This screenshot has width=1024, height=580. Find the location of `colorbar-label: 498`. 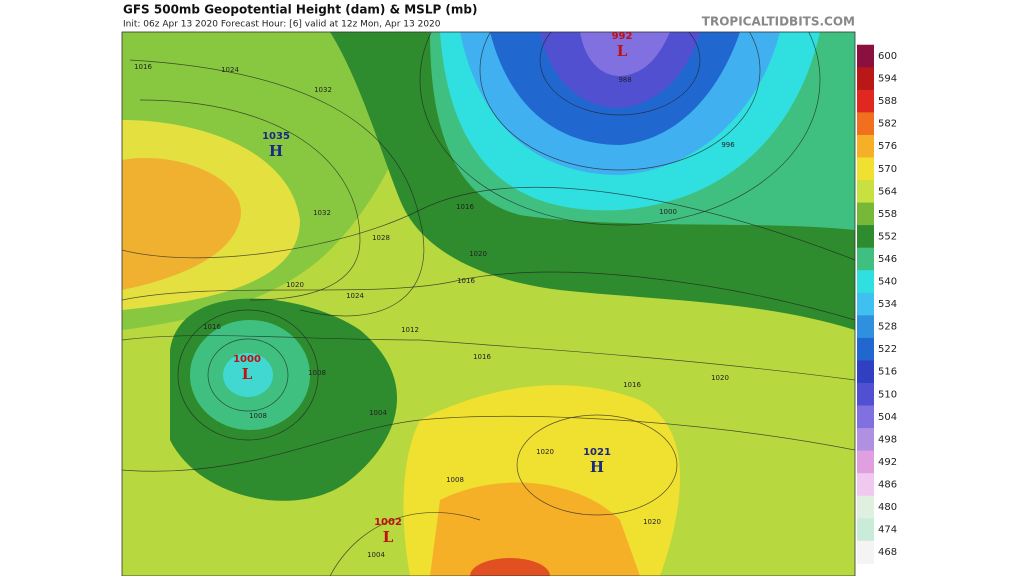

colorbar-label: 498 is located at coordinates (887, 439).